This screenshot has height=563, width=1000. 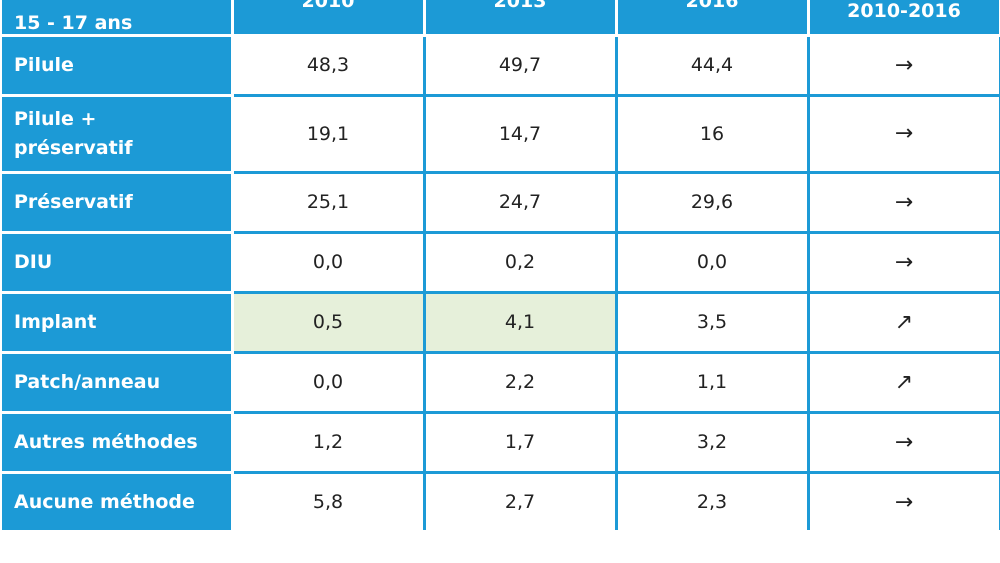 I want to click on table-row: Patch/anneau 0,0 2,2 1,1 ↗, so click(x=501, y=382).